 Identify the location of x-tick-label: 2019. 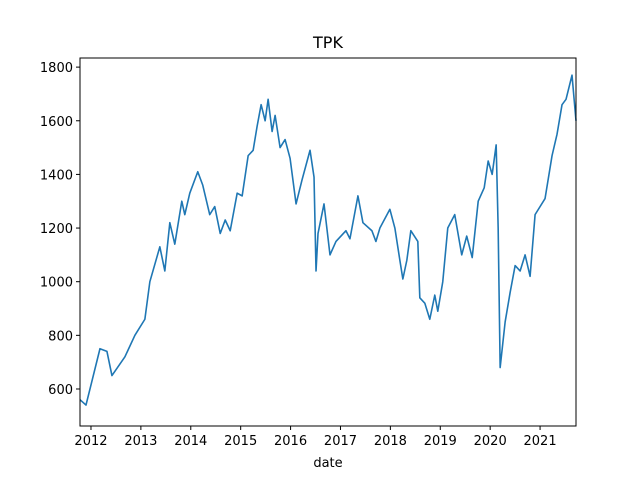
(440, 441).